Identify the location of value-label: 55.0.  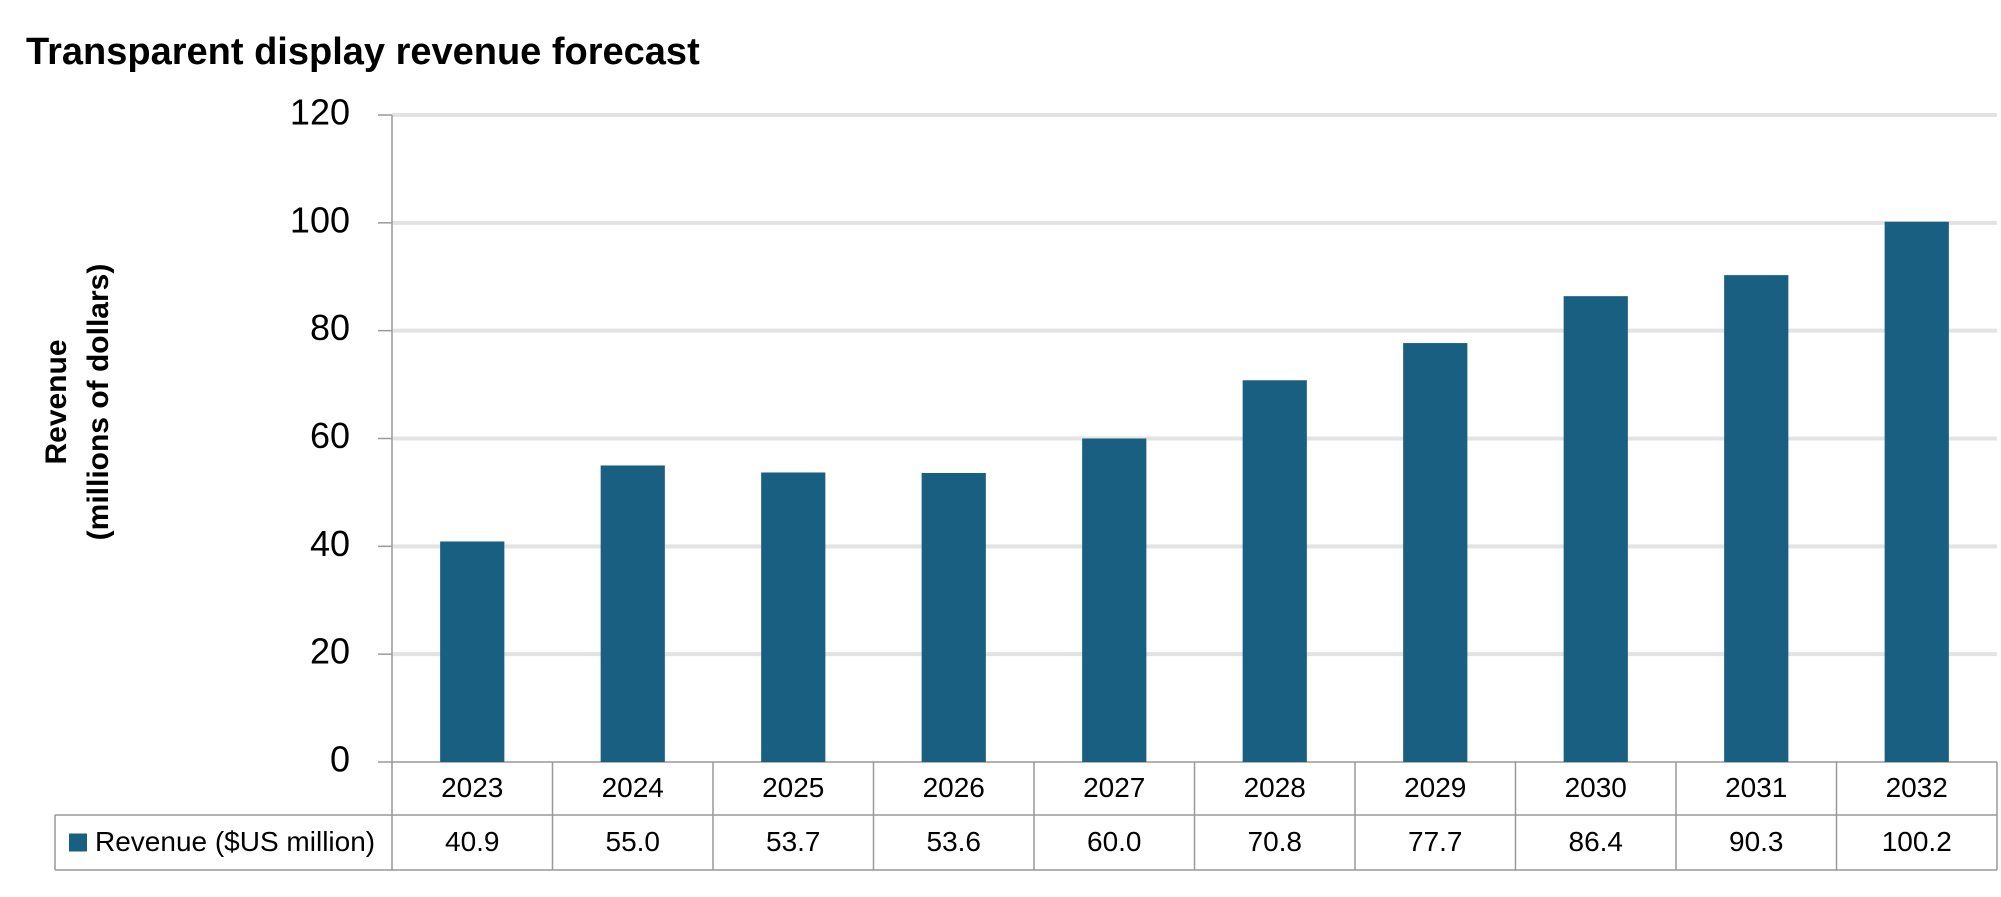
(633, 841).